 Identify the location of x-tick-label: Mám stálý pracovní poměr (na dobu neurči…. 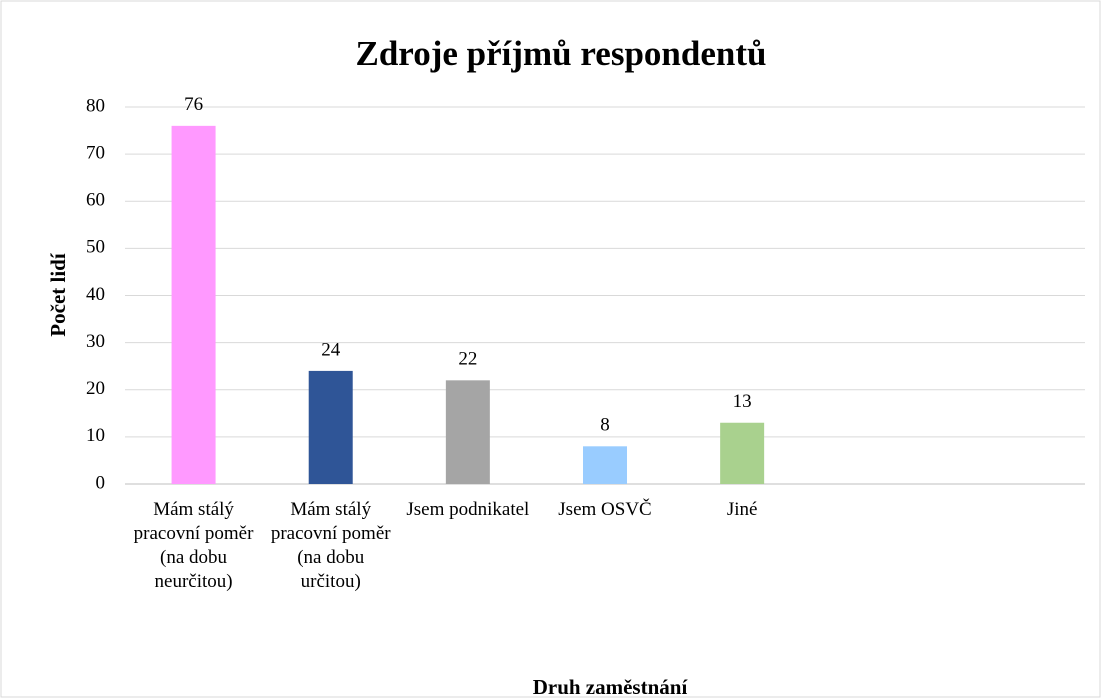
(193, 545).